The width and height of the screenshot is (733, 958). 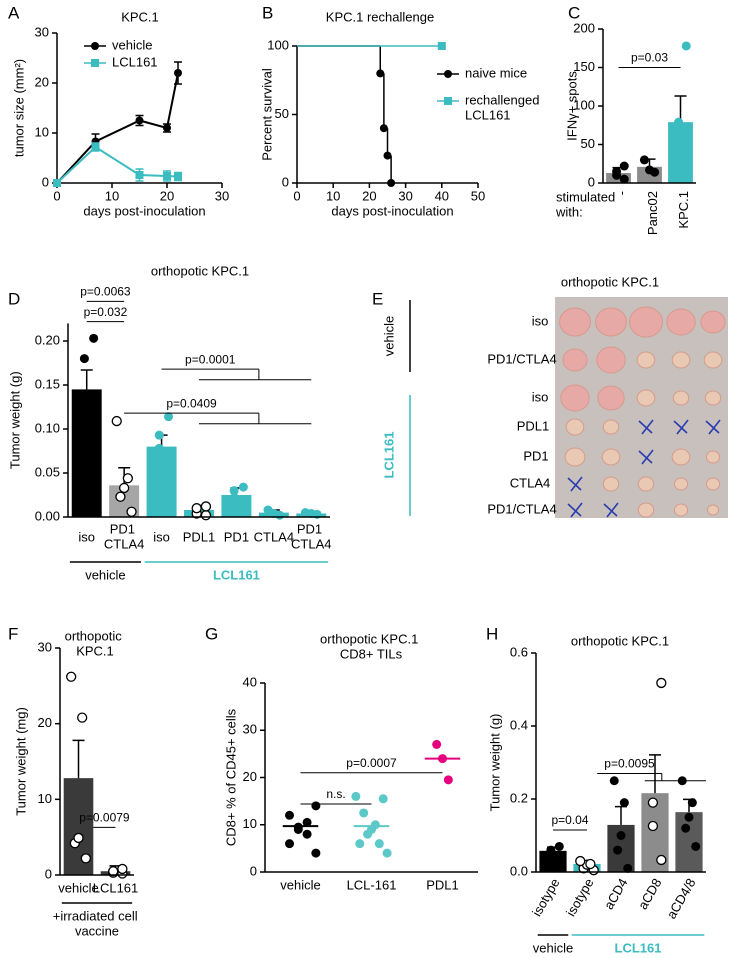 What do you see at coordinates (267, 12) in the screenshot?
I see `panel-letter: B` at bounding box center [267, 12].